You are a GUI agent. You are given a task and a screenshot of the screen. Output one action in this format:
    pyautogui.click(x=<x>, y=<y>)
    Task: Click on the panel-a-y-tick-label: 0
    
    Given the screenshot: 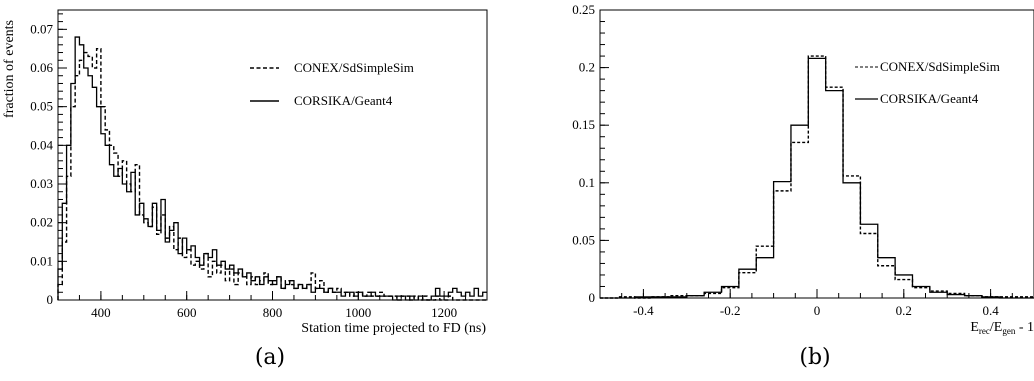 What is the action you would take?
    pyautogui.click(x=50, y=299)
    